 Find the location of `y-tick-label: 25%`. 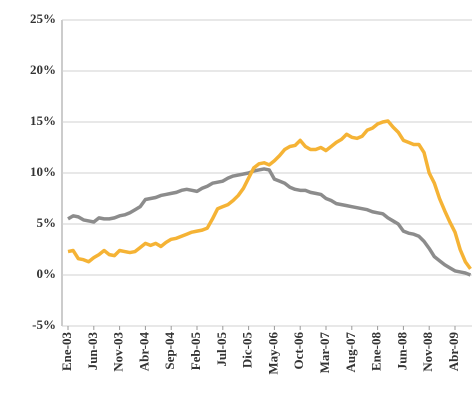

y-tick-label: 25% is located at coordinates (43, 18).